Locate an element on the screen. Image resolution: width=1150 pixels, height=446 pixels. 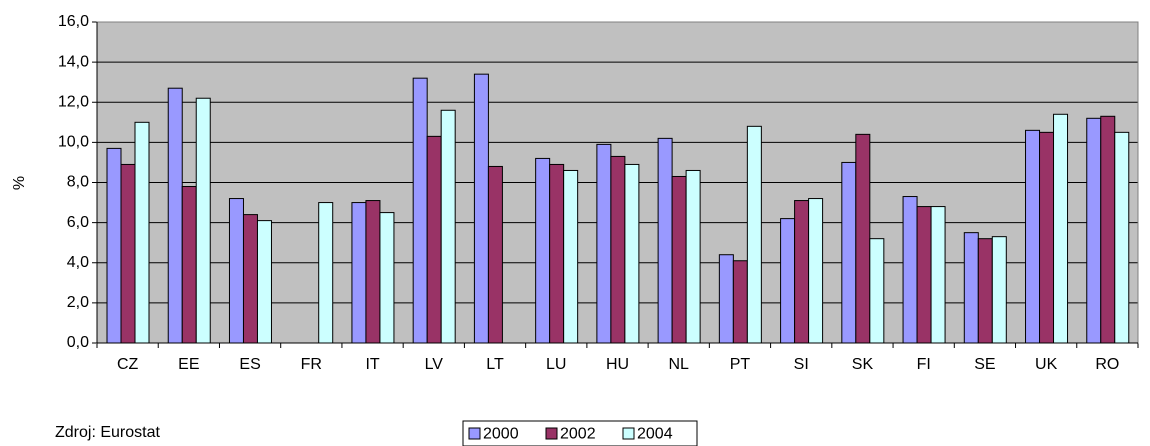
x-tick-label: LV is located at coordinates (434, 364).